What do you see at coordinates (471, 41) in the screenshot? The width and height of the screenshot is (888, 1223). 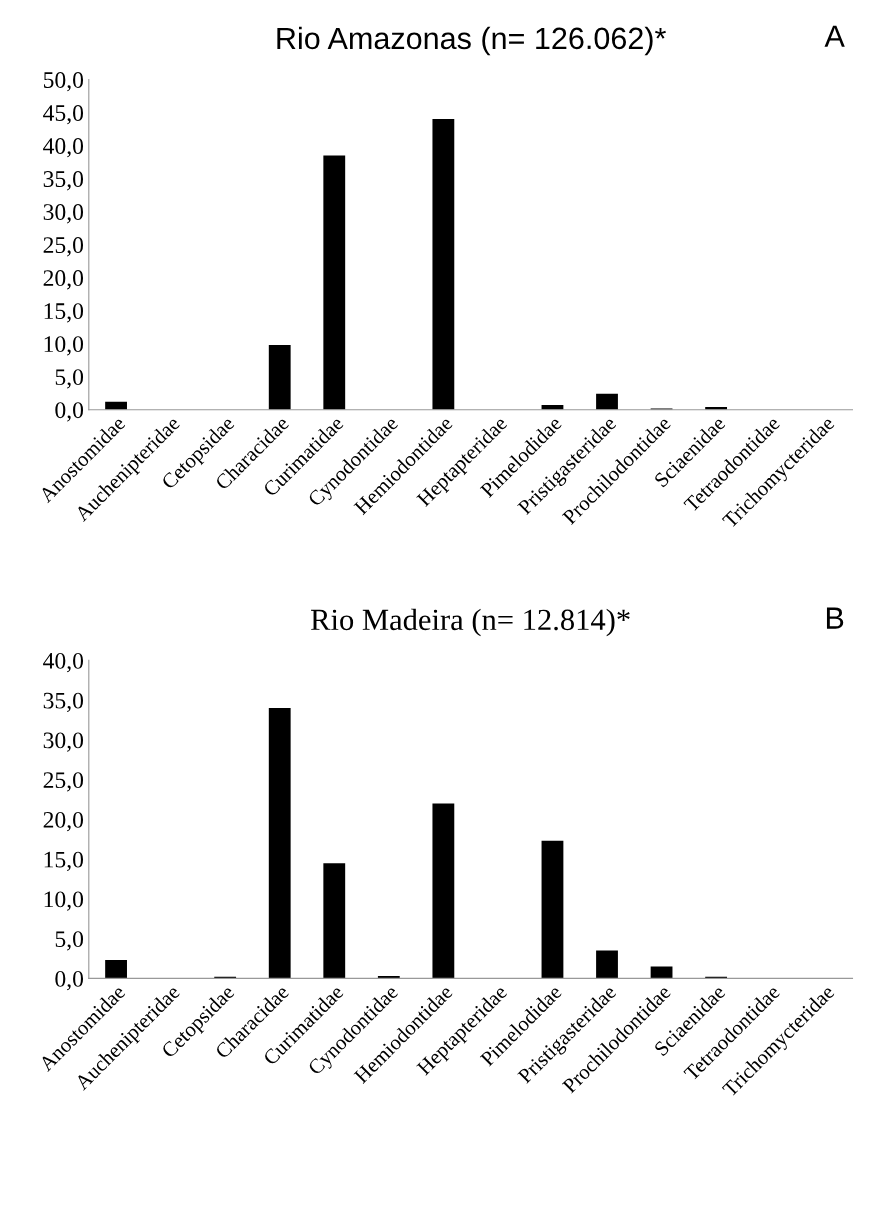 I see `chart-title: Rio Amazonas (n= 126.062)*` at bounding box center [471, 41].